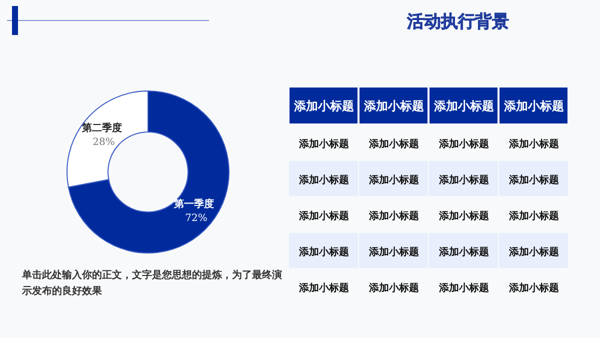 This screenshot has height=338, width=600. I want to click on data-label: 28%, so click(103, 142).